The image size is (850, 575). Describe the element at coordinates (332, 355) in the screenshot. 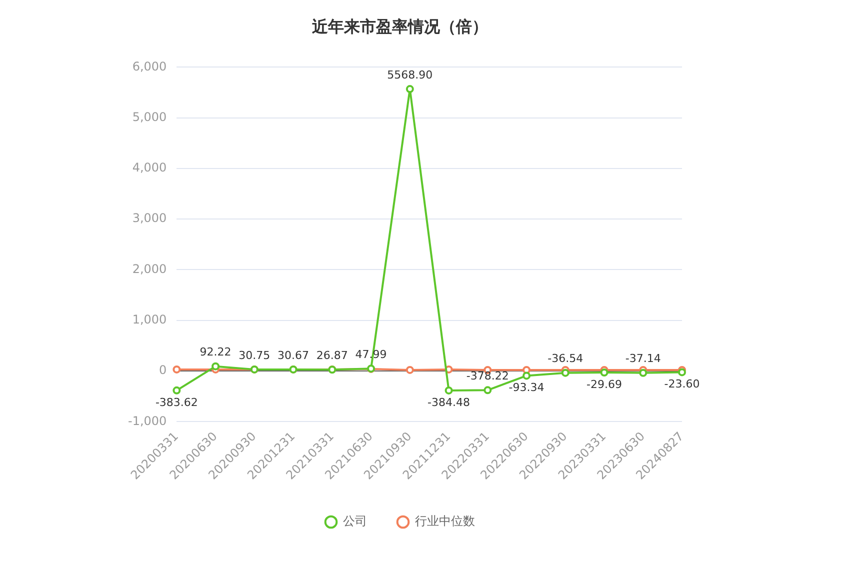

I see `data-label: 26.87` at that location.